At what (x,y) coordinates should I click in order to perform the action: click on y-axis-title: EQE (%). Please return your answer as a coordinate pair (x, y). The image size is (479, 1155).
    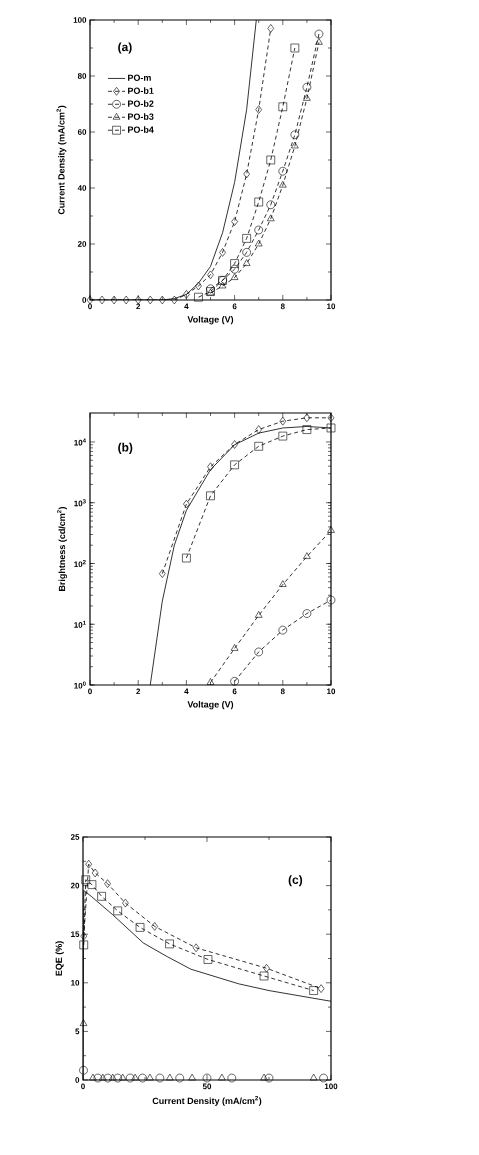
    Looking at the image, I should click on (59, 958).